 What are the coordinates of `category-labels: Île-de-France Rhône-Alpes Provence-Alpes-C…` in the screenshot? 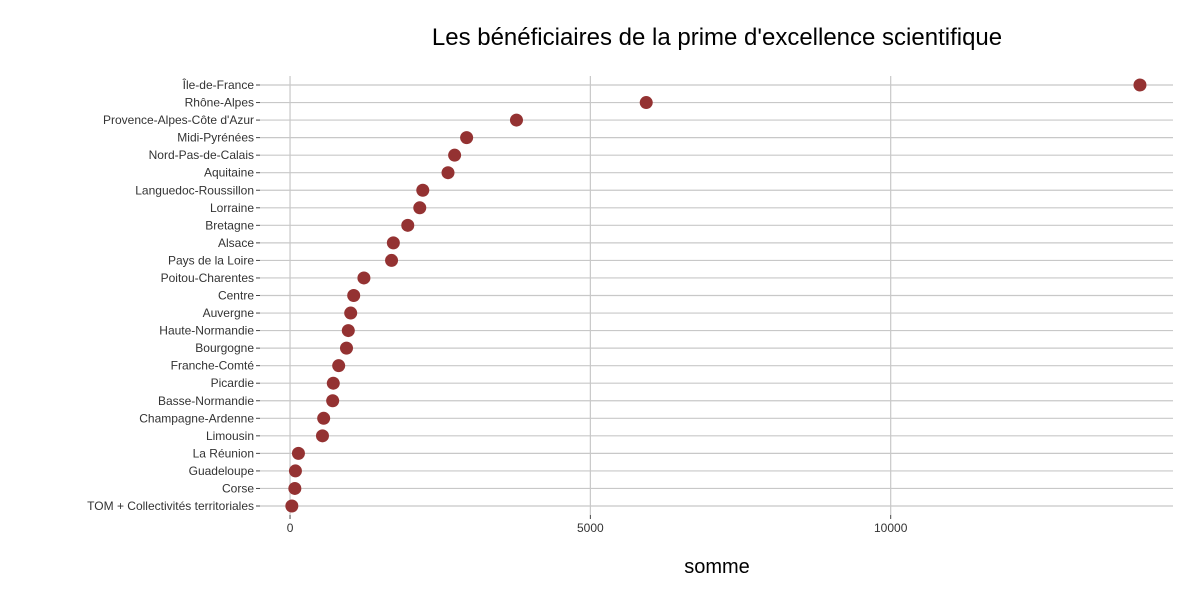 It's located at (173, 295).